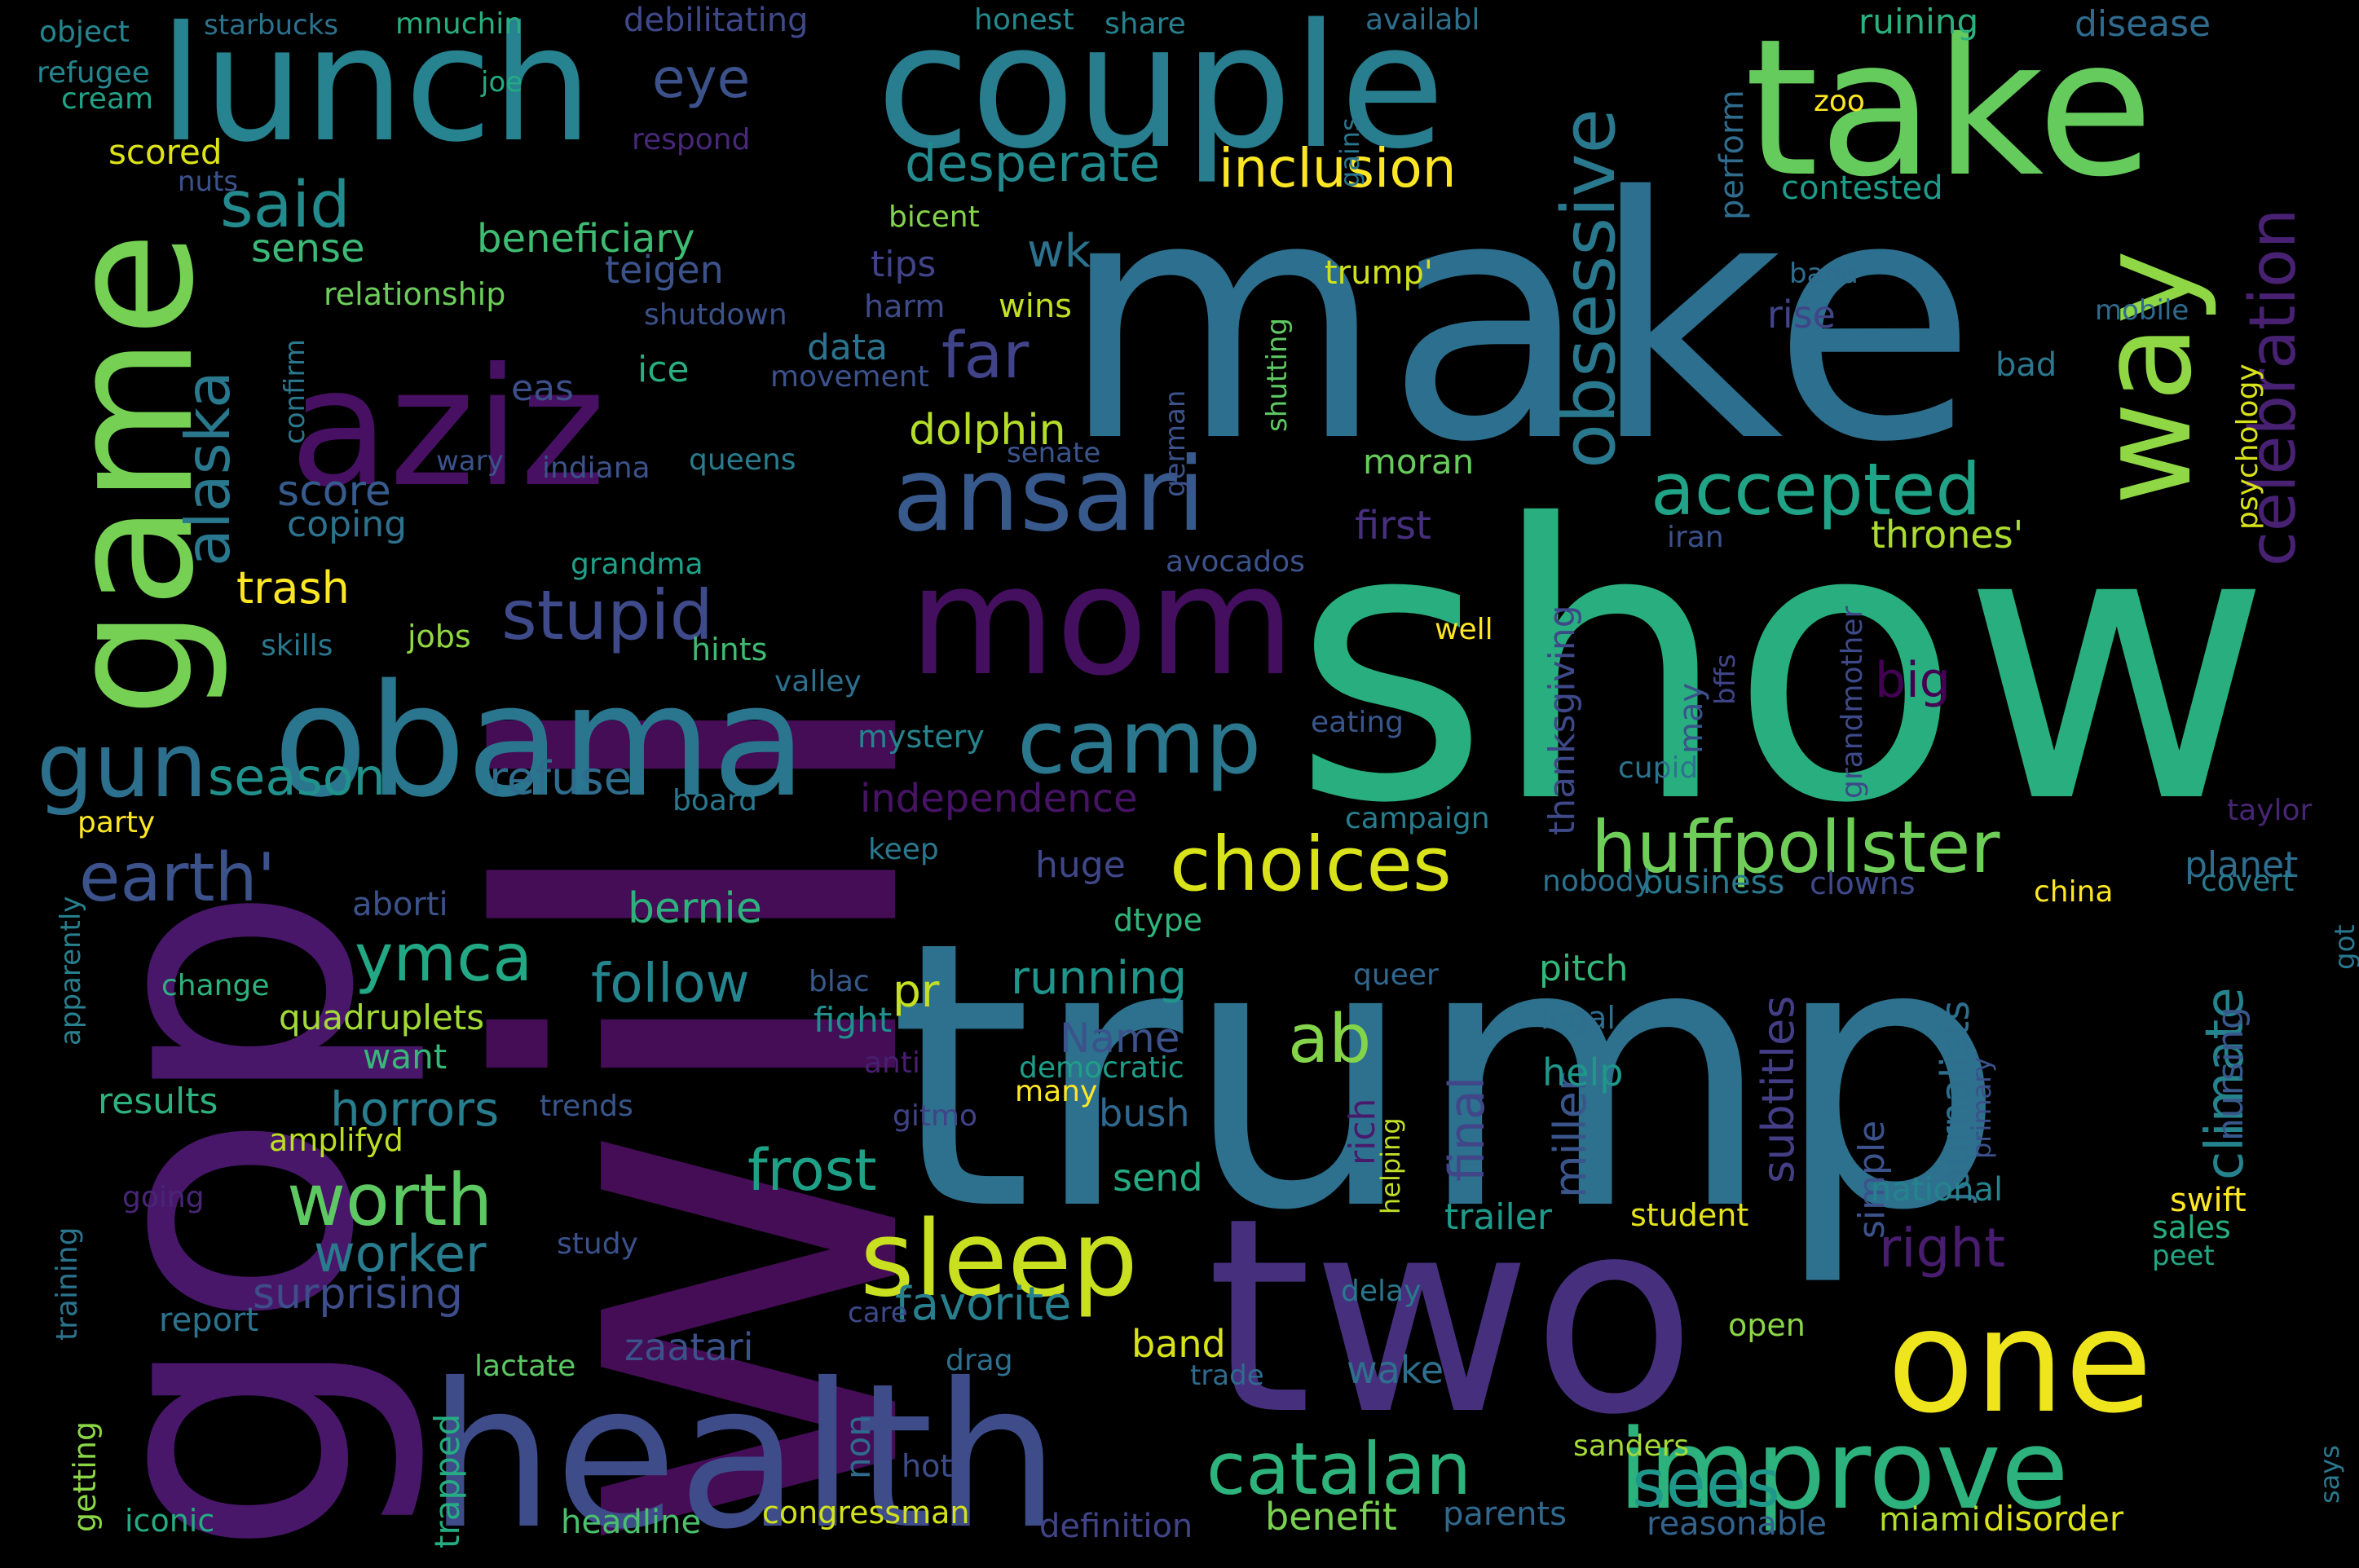 This screenshot has width=2359, height=1568. I want to click on word-queens: queens, so click(742, 460).